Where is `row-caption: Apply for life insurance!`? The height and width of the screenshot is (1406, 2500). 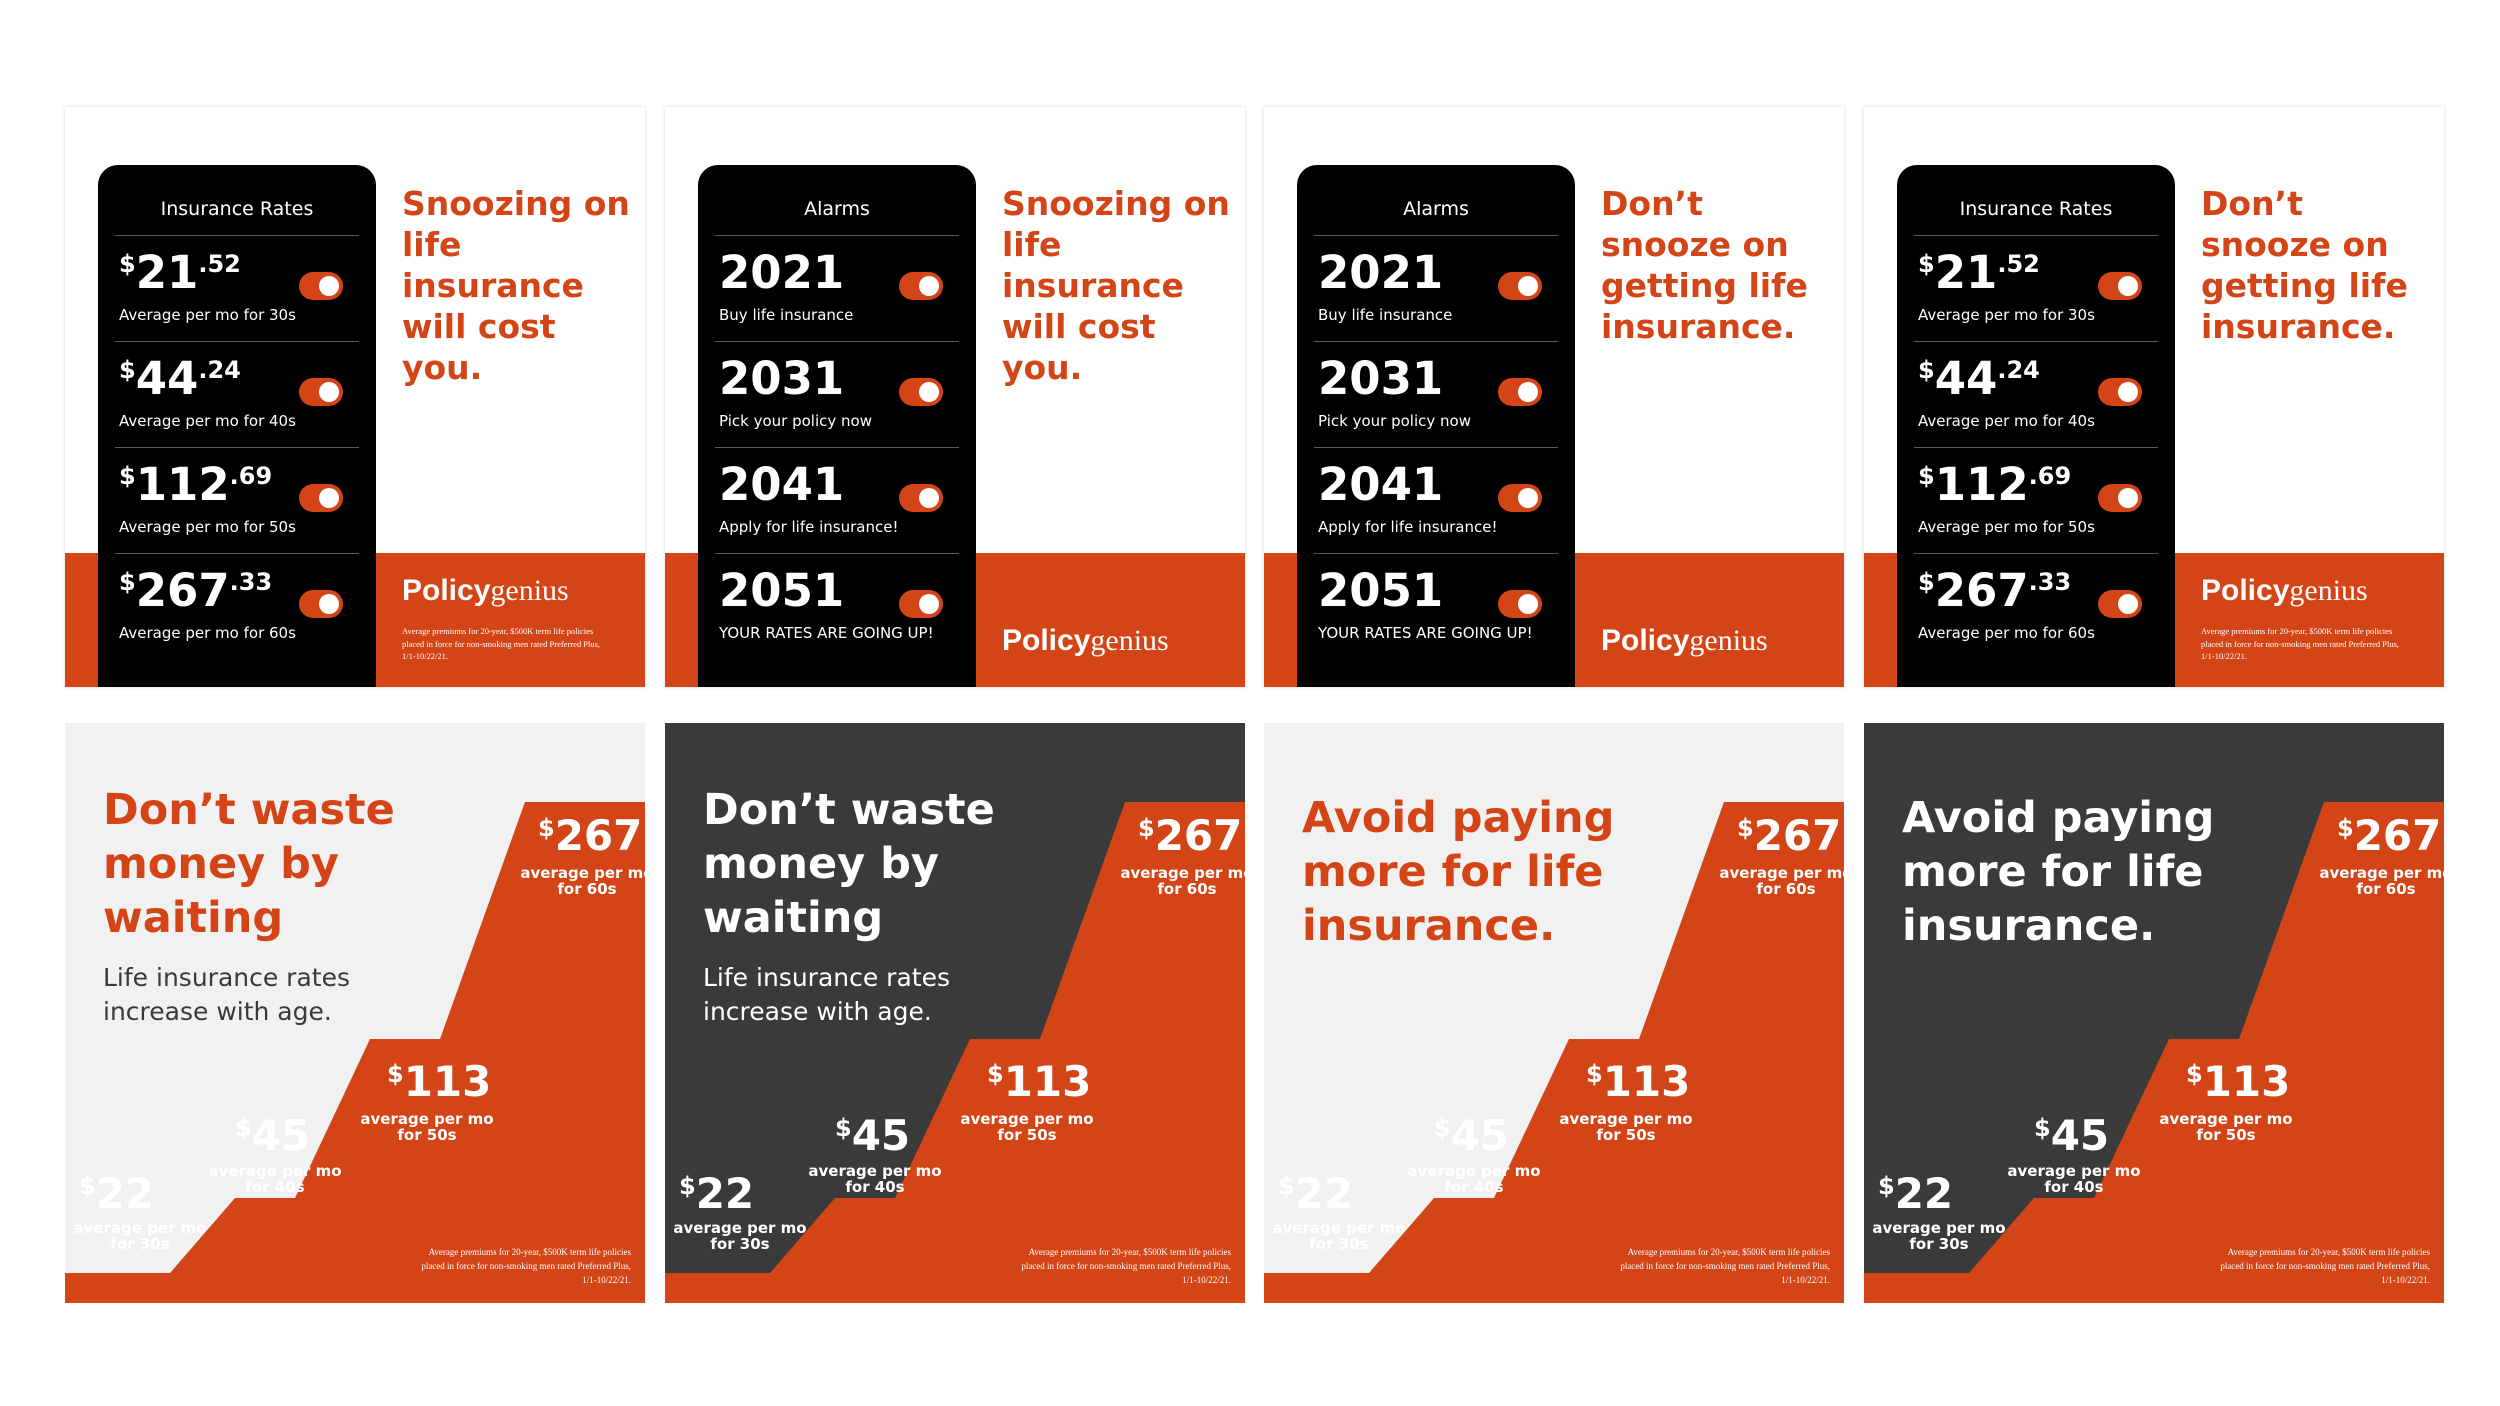
row-caption: Apply for life insurance! is located at coordinates (1408, 527).